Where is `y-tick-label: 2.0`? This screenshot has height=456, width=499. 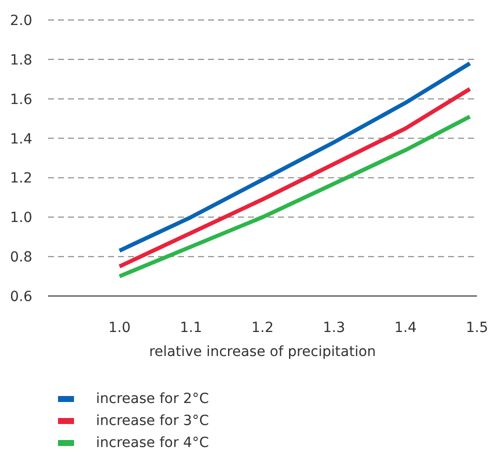
y-tick-label: 2.0 is located at coordinates (21, 20).